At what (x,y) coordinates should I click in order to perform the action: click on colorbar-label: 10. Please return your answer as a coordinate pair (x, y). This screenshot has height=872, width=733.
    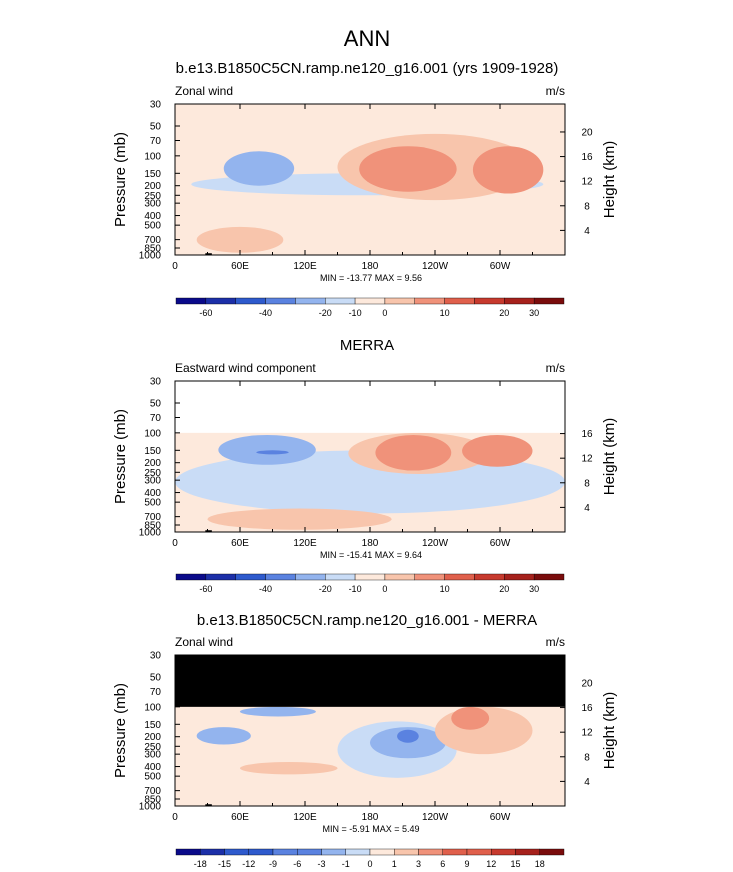
    Looking at the image, I should click on (445, 589).